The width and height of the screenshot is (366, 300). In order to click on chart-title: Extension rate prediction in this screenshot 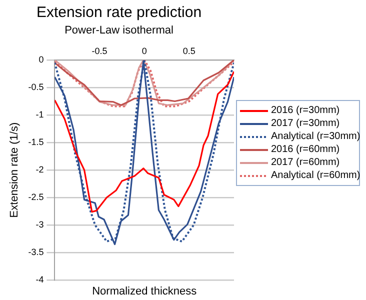, I will do `click(119, 13)`.